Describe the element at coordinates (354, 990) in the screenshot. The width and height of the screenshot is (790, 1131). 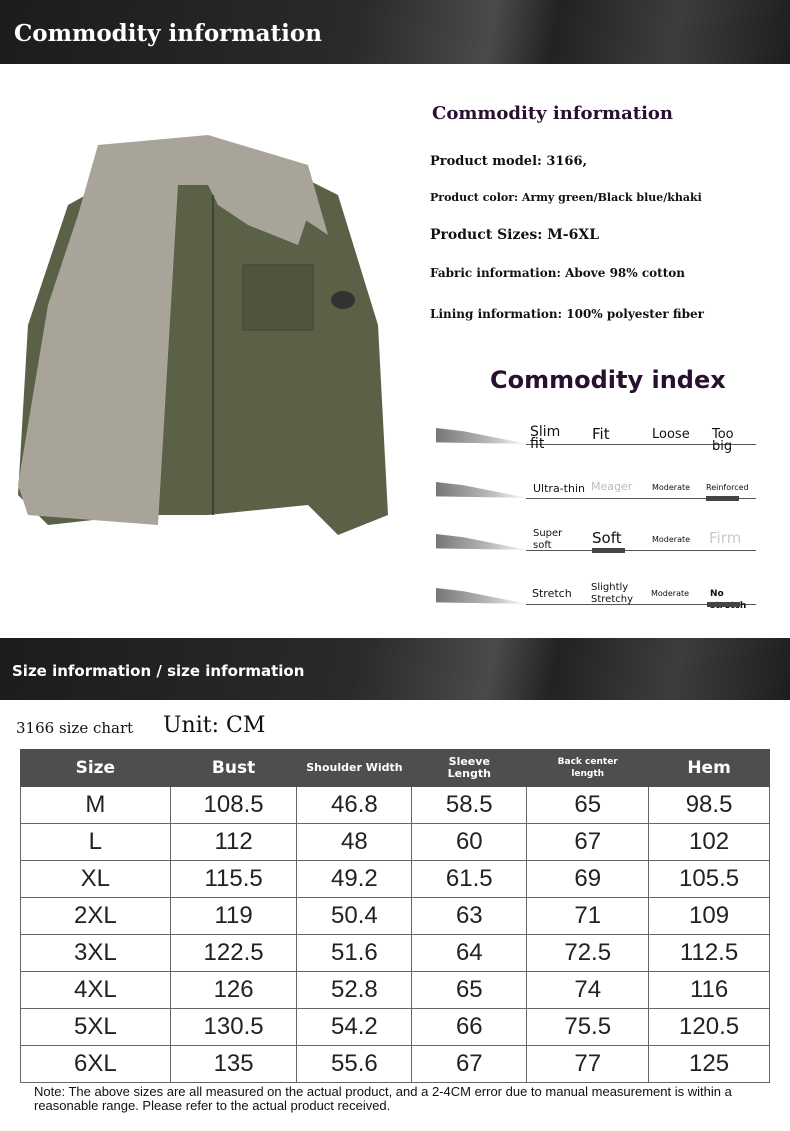
I see `table-cell: 52.8` at that location.